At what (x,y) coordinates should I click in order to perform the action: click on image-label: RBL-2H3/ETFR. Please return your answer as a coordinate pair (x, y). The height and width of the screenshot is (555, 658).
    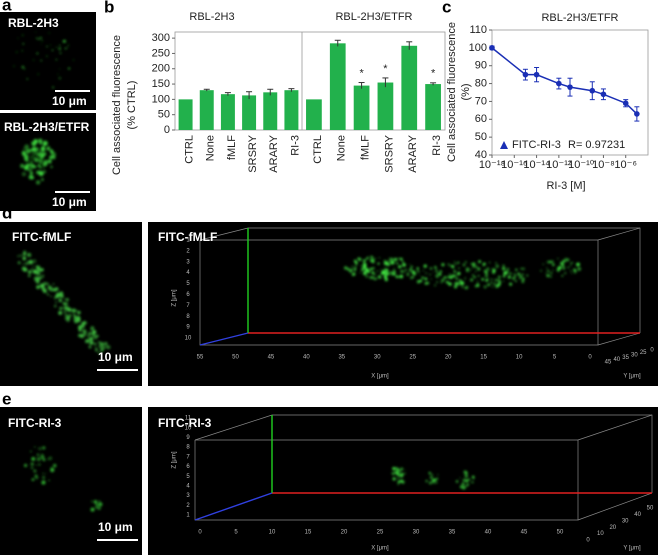
    Looking at the image, I should click on (47, 127).